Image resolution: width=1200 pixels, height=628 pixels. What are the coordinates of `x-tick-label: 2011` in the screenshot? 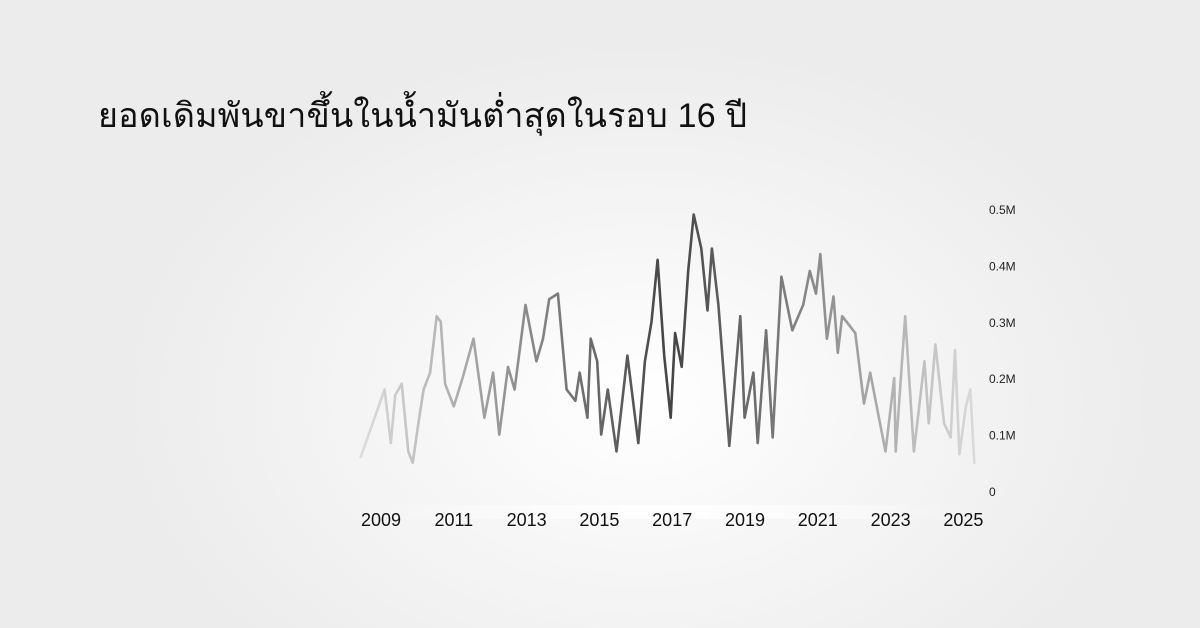 It's located at (453, 520).